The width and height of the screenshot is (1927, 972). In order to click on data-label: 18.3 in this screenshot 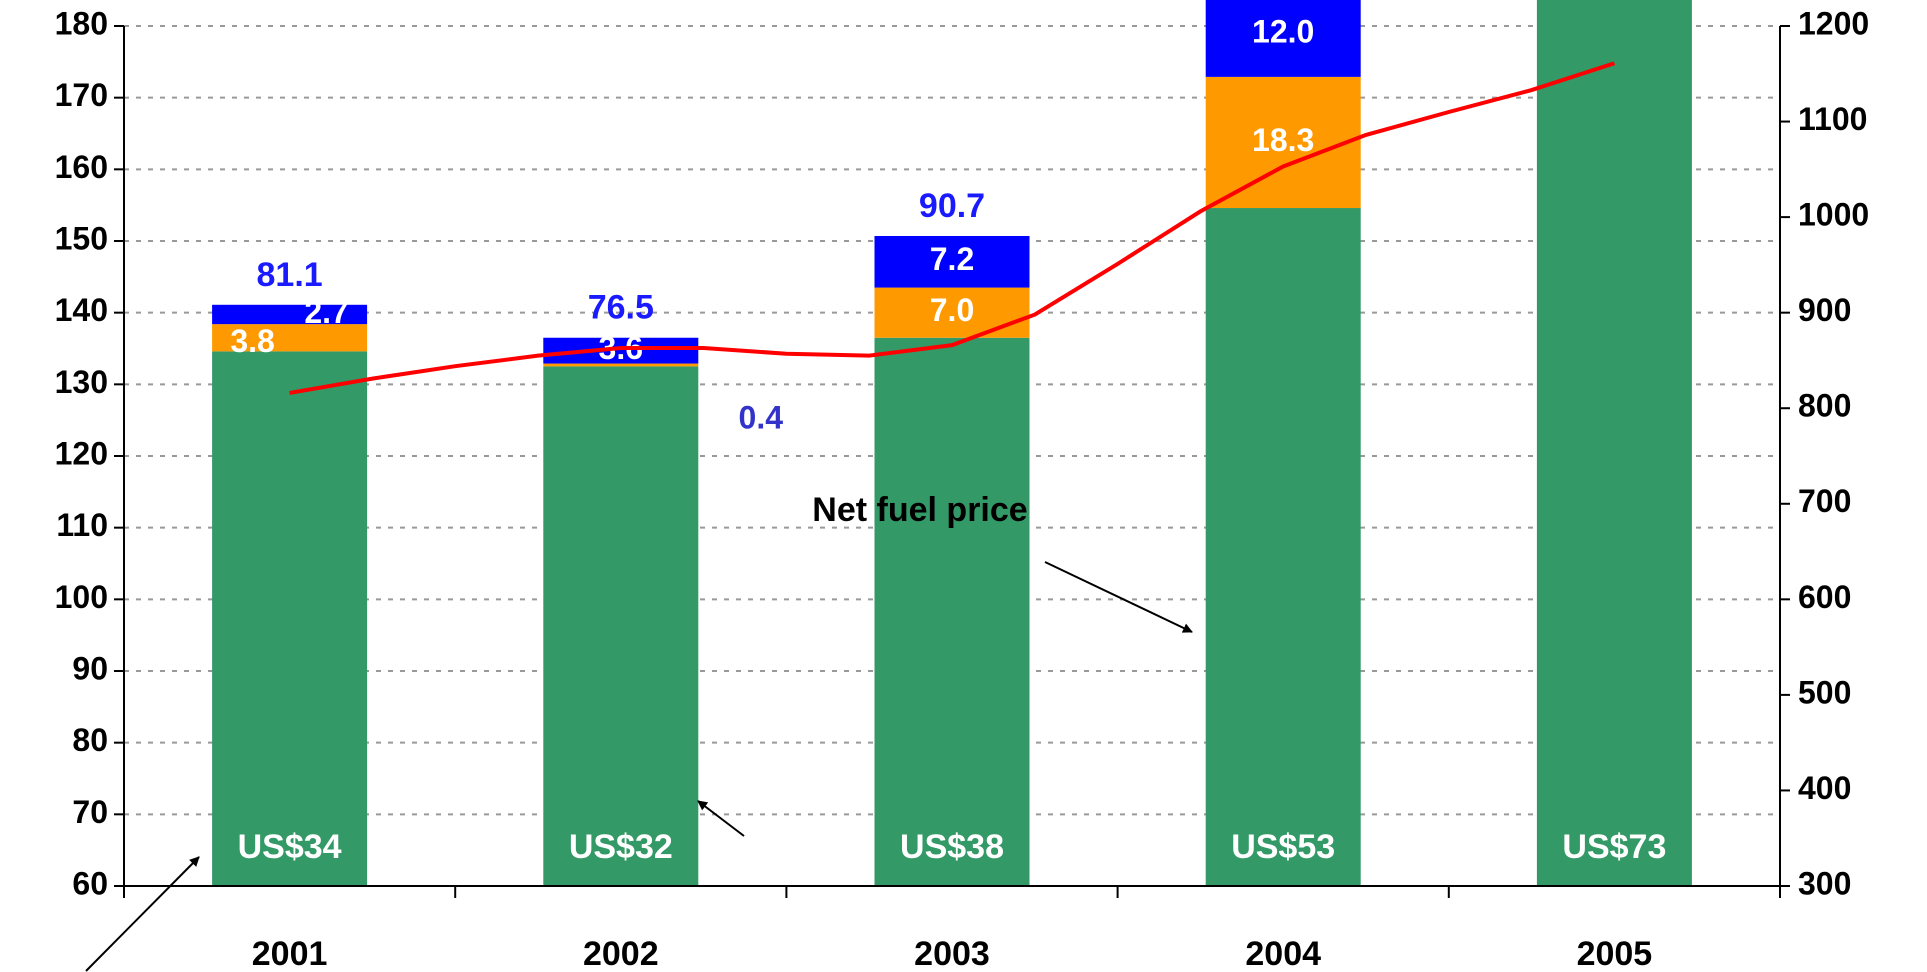, I will do `click(1283, 140)`.